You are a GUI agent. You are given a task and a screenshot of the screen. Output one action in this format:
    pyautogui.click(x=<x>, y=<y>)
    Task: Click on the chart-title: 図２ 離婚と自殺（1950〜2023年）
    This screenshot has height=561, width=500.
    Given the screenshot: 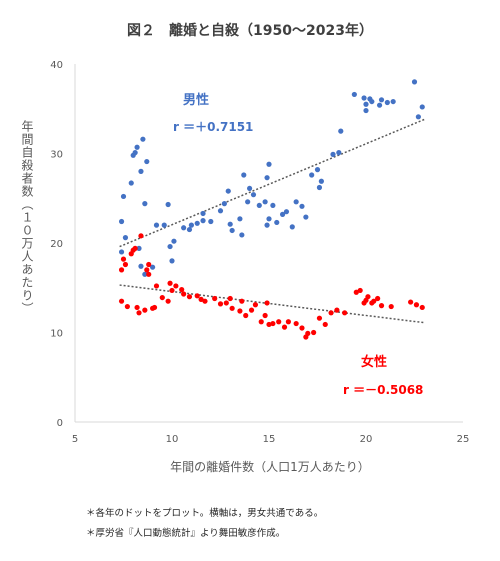 What is the action you would take?
    pyautogui.click(x=250, y=31)
    